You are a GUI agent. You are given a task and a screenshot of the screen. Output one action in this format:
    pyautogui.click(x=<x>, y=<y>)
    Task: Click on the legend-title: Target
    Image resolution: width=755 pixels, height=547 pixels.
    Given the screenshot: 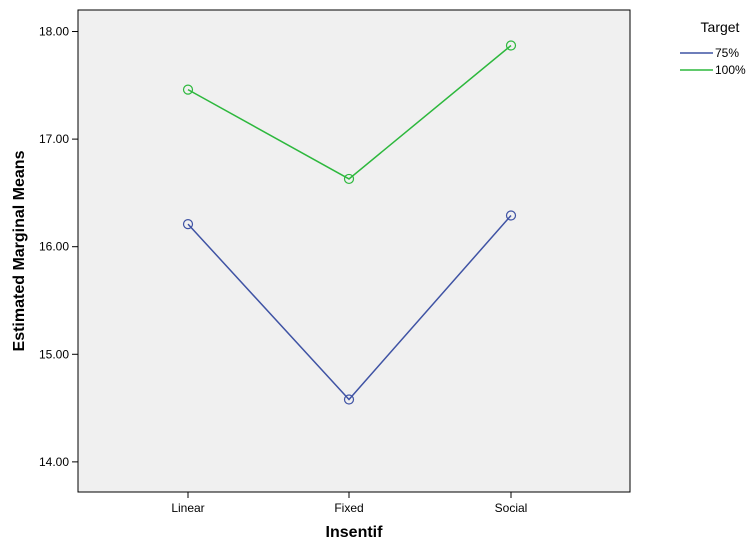 What is the action you would take?
    pyautogui.click(x=720, y=27)
    